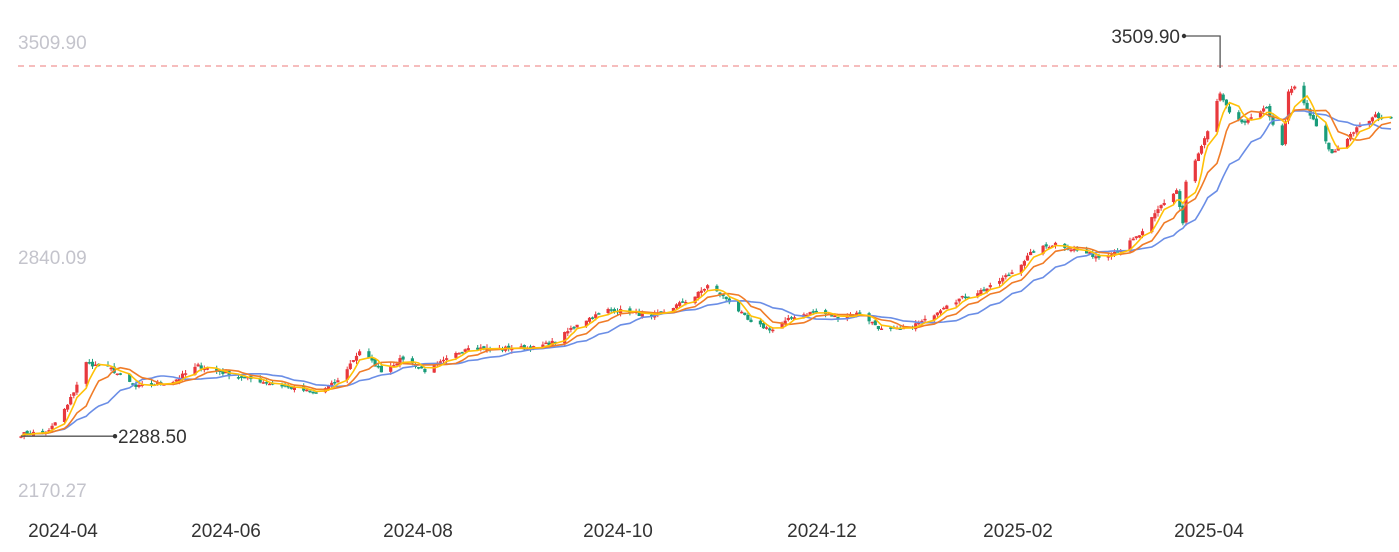 This screenshot has width=1399, height=552. What do you see at coordinates (1166, 47) in the screenshot?
I see `high-price-marker: 3509.90` at bounding box center [1166, 47].